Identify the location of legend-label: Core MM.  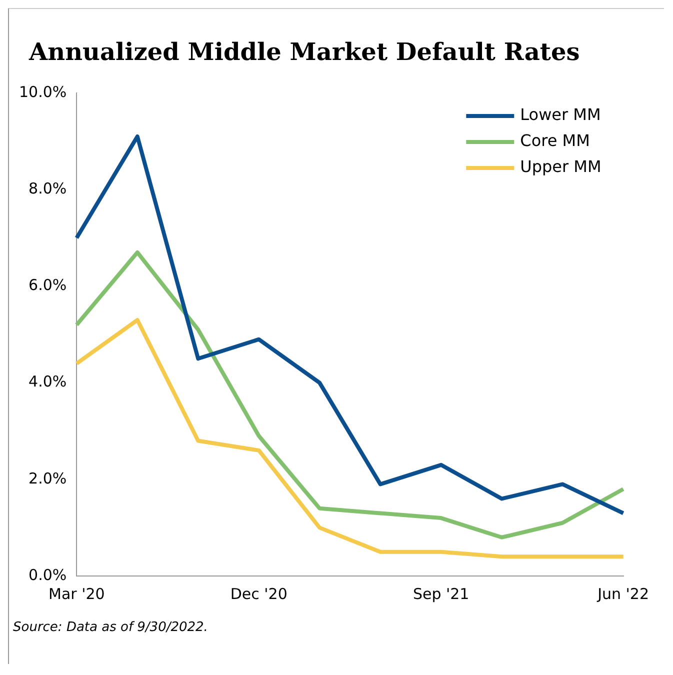
(555, 140).